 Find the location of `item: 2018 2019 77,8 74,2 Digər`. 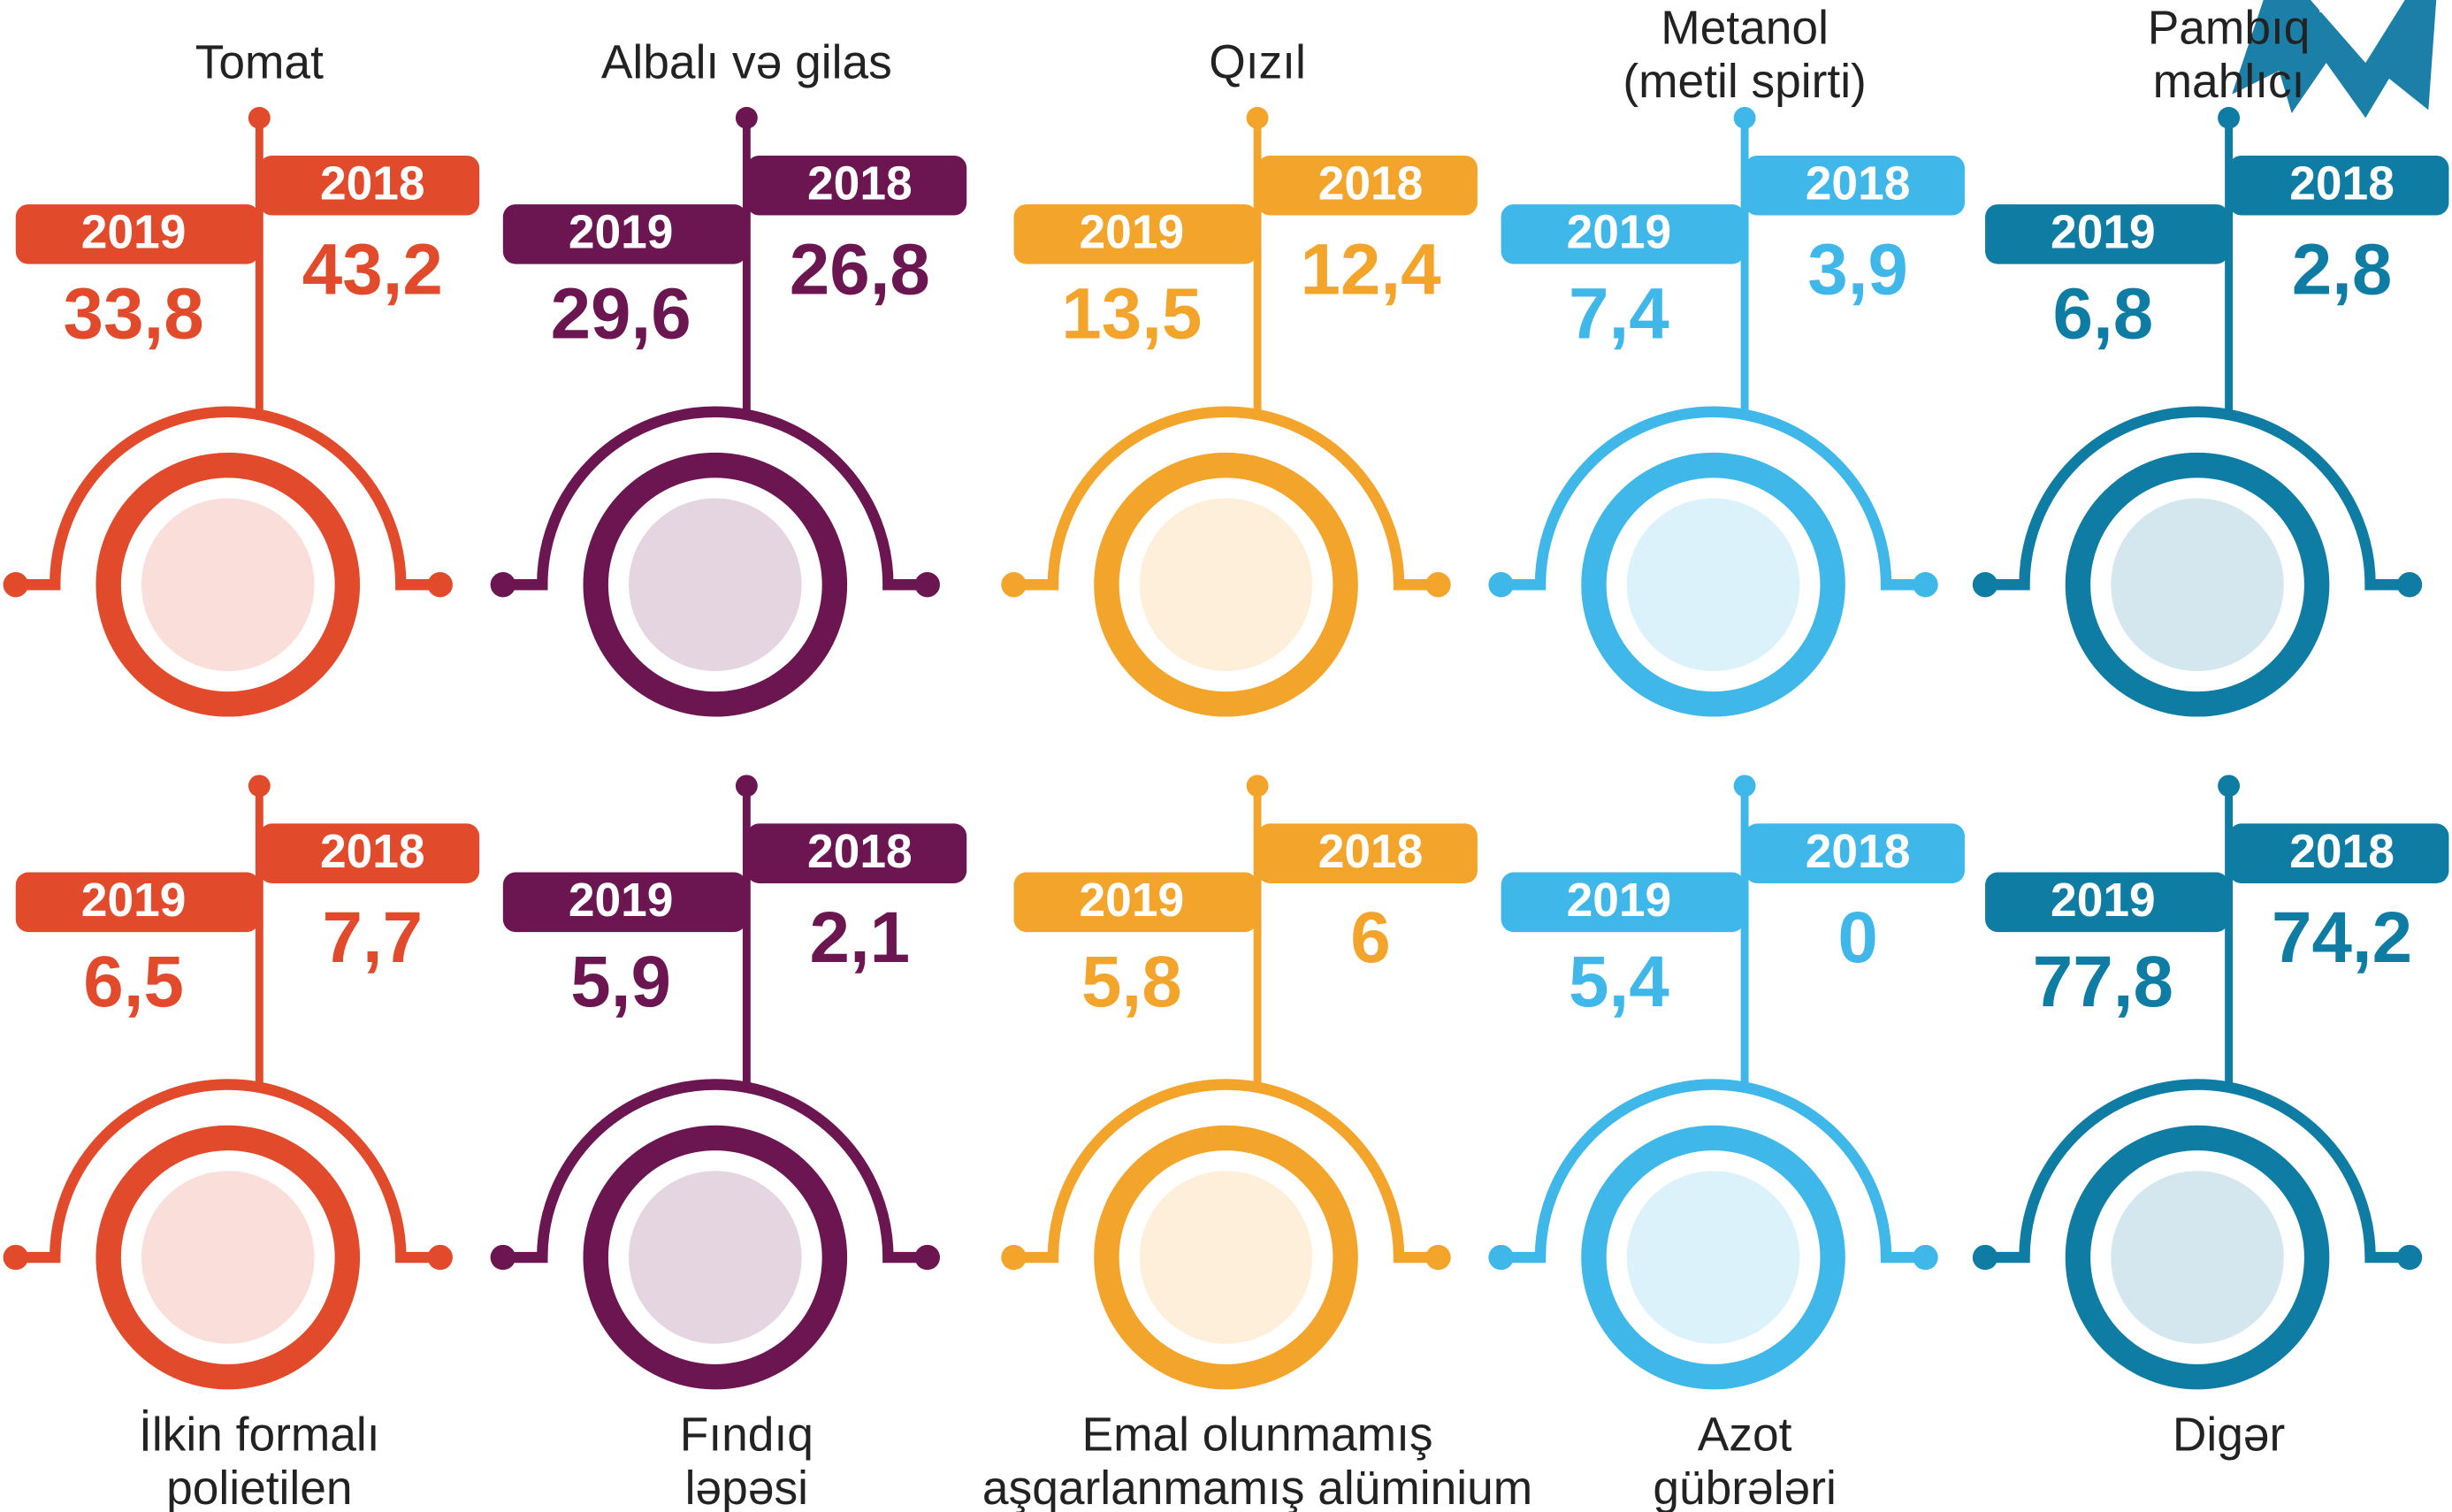

item: 2018 2019 77,8 74,2 Digər is located at coordinates (2210, 1118).